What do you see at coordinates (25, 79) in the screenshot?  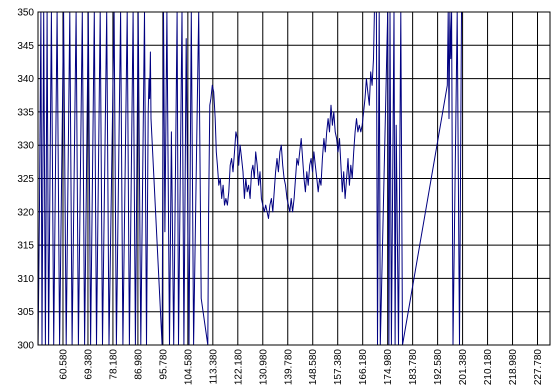 I see `y-tick-label: 340` at bounding box center [25, 79].